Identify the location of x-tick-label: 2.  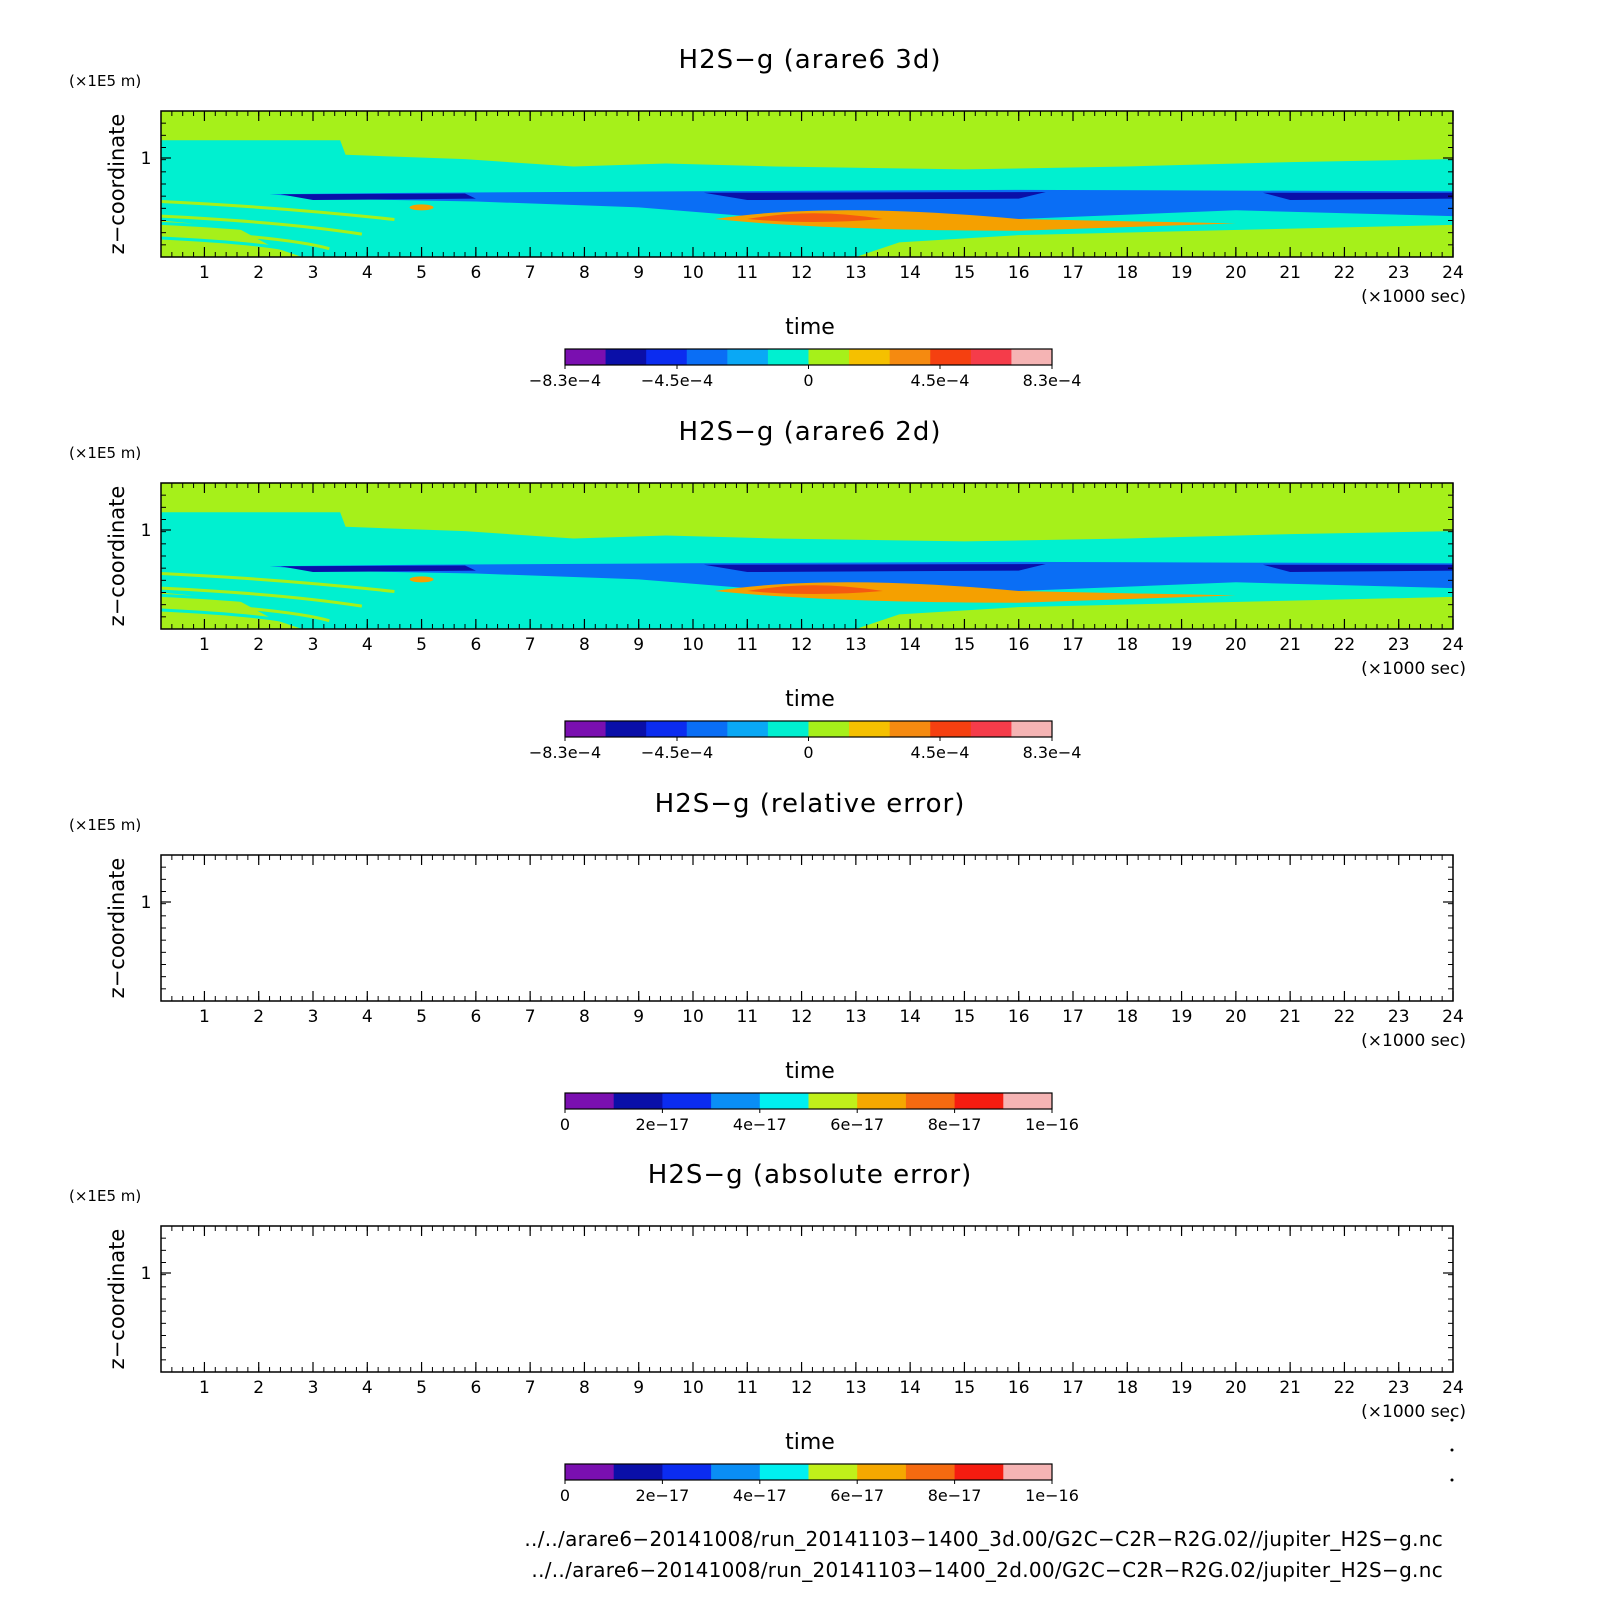
(258, 645).